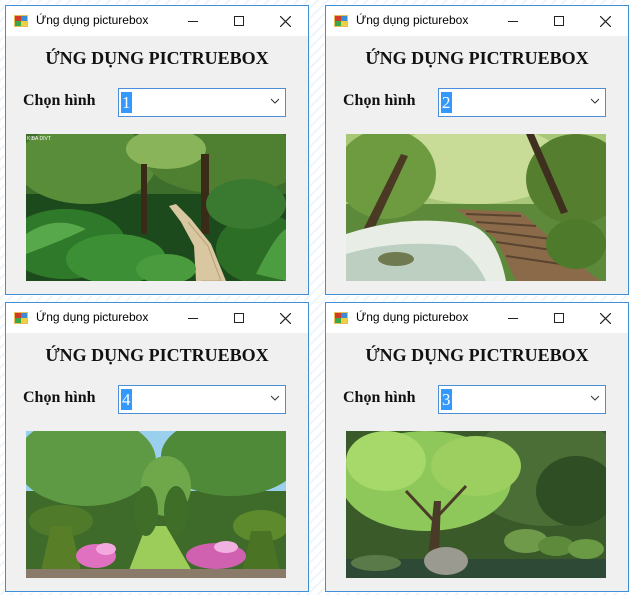 Image resolution: width=630 pixels, height=595 pixels. Describe the element at coordinates (126, 399) in the screenshot. I see `selected-value: 4` at that location.